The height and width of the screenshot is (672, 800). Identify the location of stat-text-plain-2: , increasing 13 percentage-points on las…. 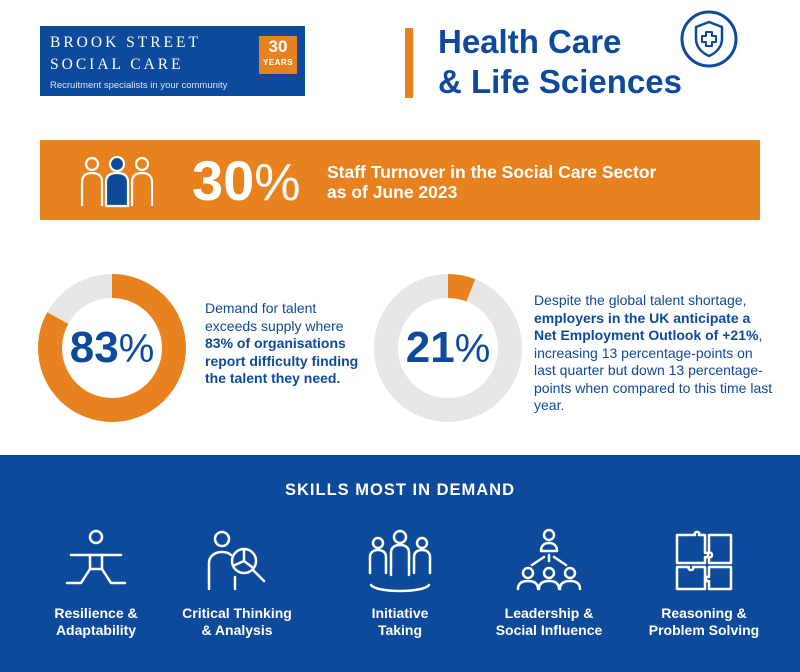
(653, 370).